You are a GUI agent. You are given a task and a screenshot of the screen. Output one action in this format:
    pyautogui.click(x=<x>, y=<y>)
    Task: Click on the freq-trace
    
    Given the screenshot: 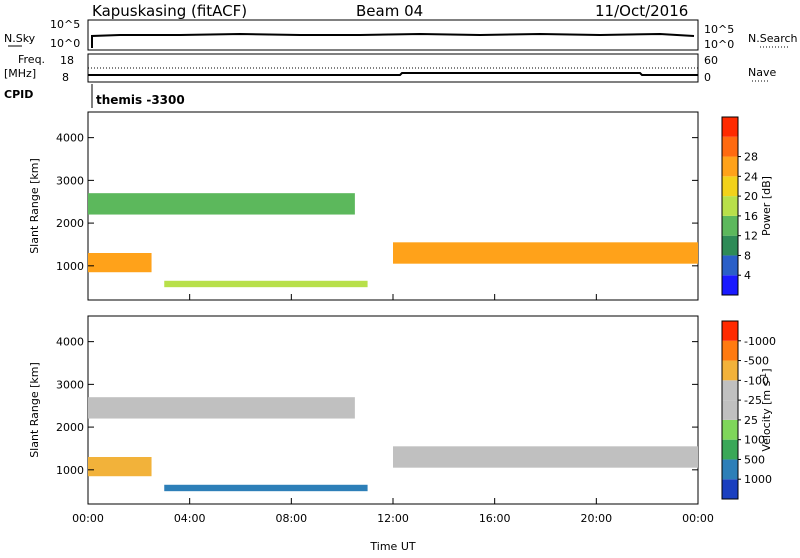 What is the action you would take?
    pyautogui.click(x=393, y=74)
    